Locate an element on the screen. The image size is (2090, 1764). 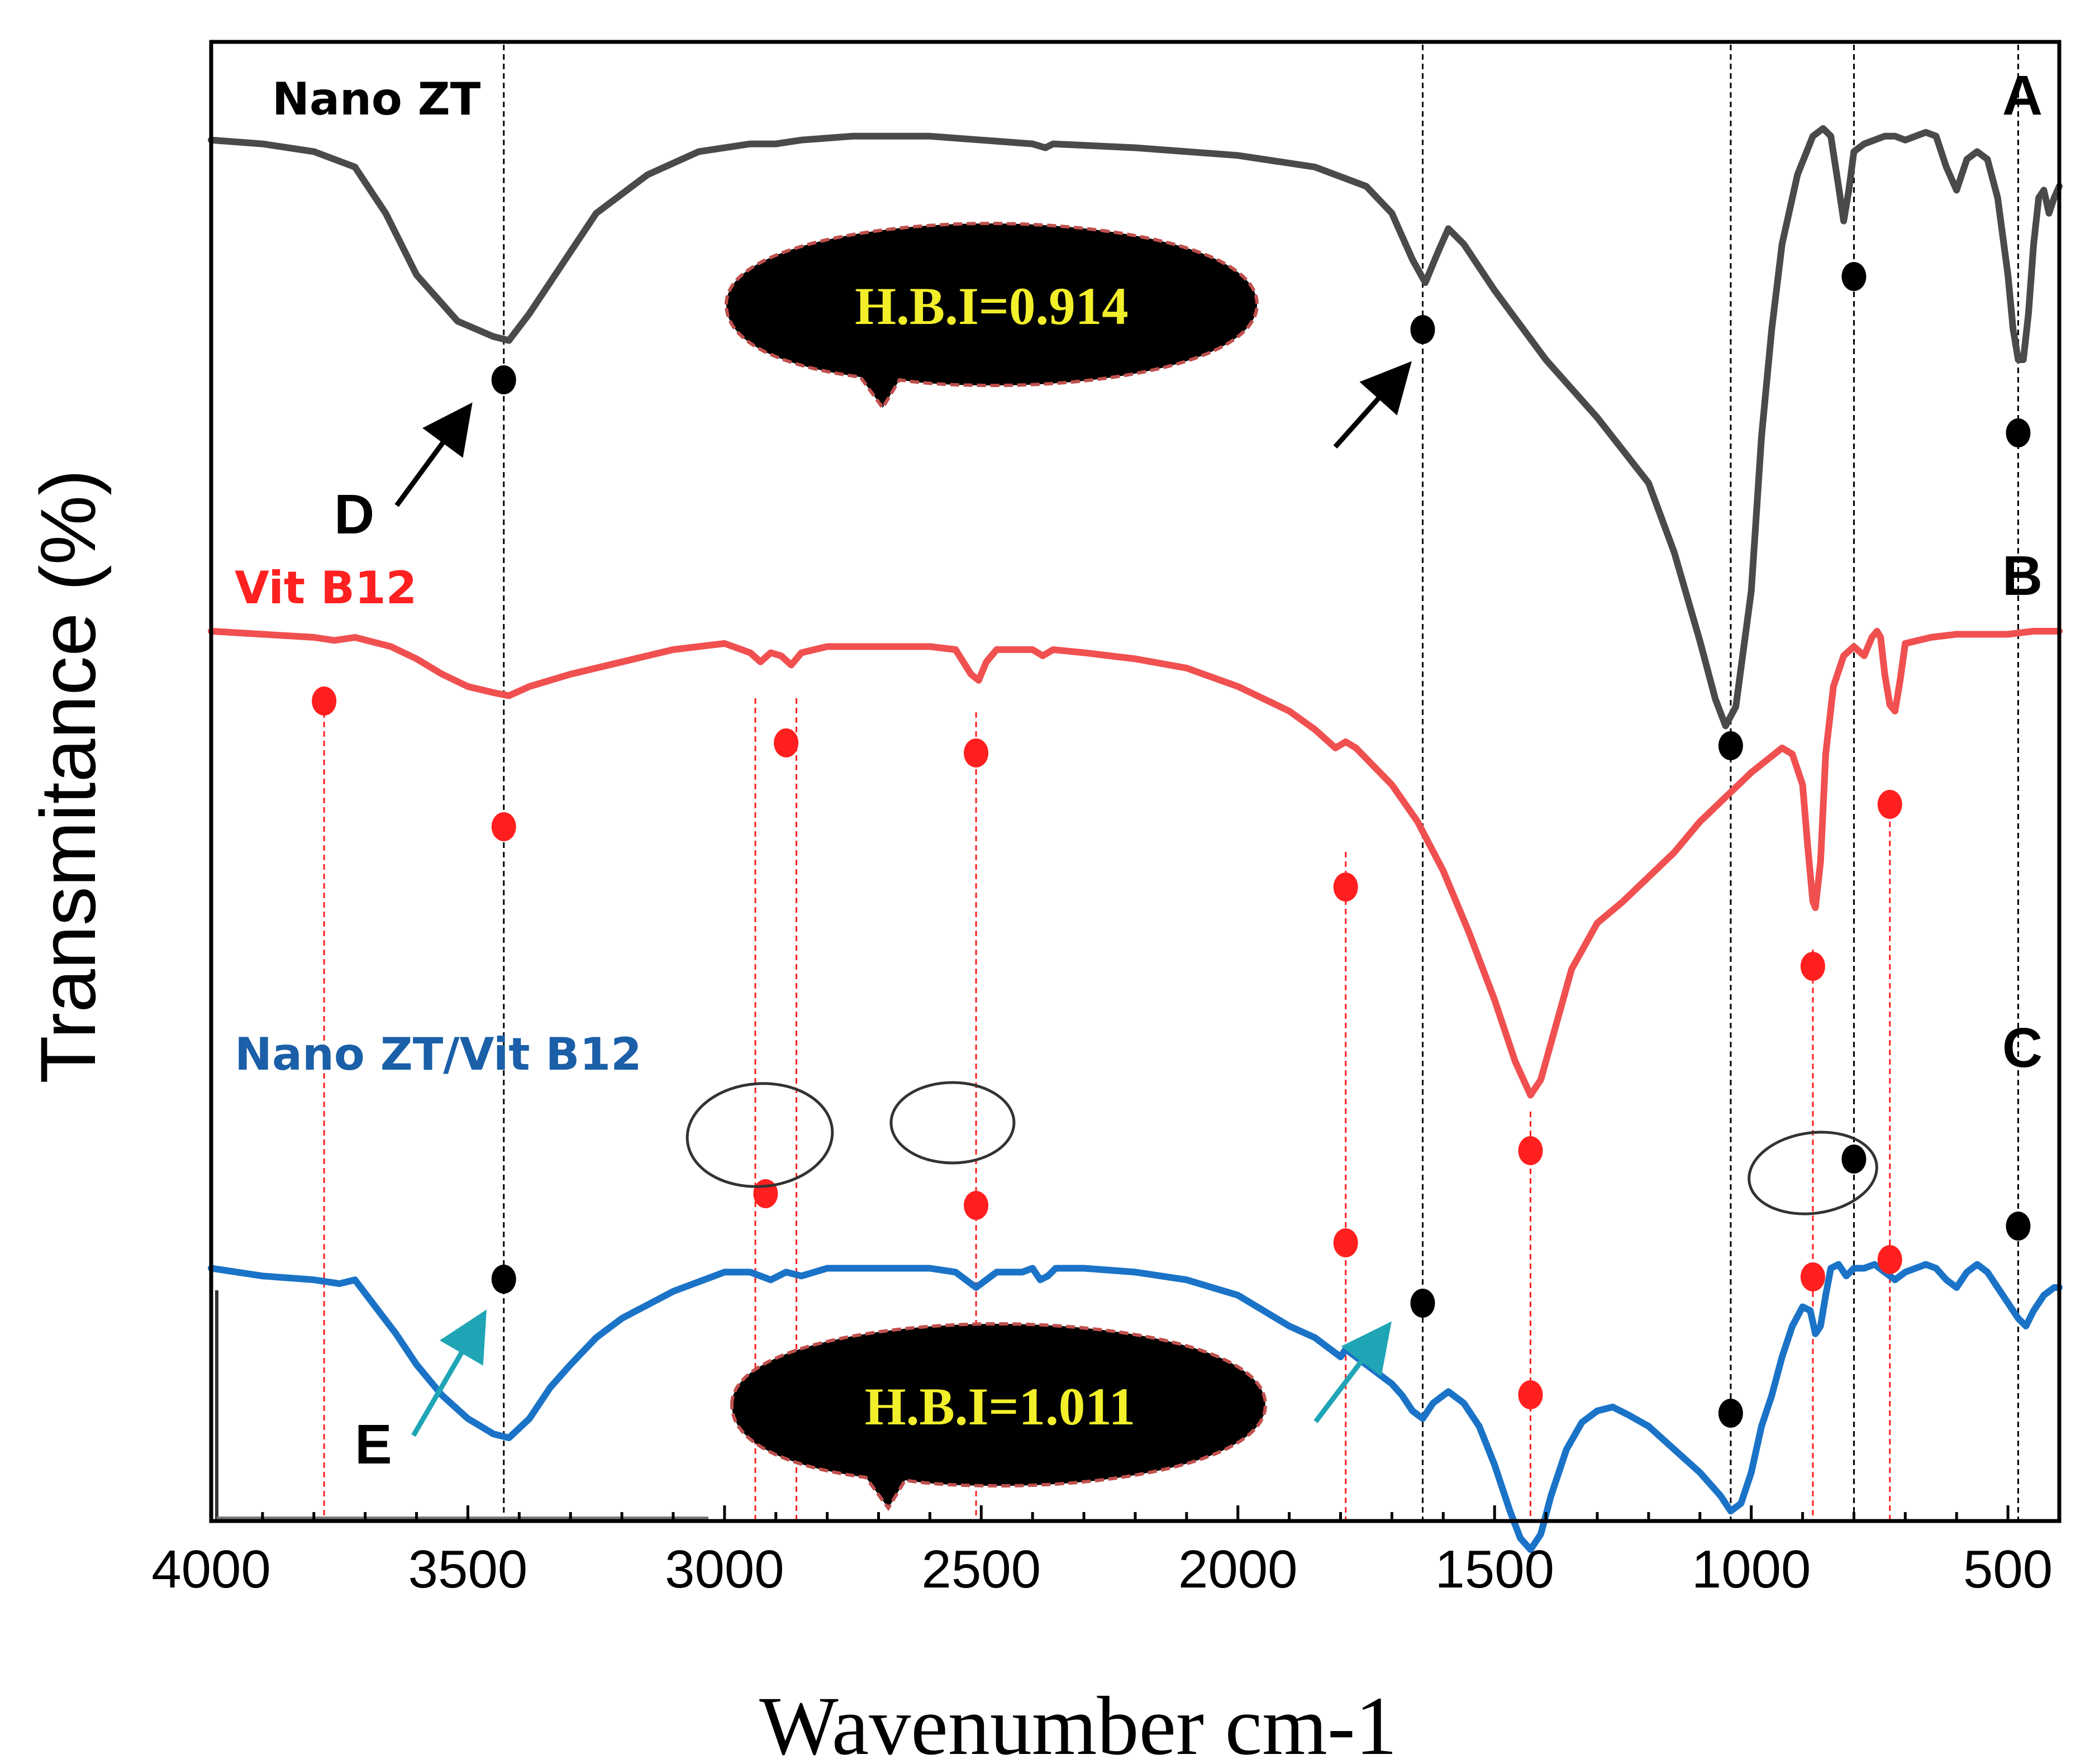
x-axis-ticks: 4000 3500 3000 2500 2000 1500 1000 500 is located at coordinates (1106, 1552).